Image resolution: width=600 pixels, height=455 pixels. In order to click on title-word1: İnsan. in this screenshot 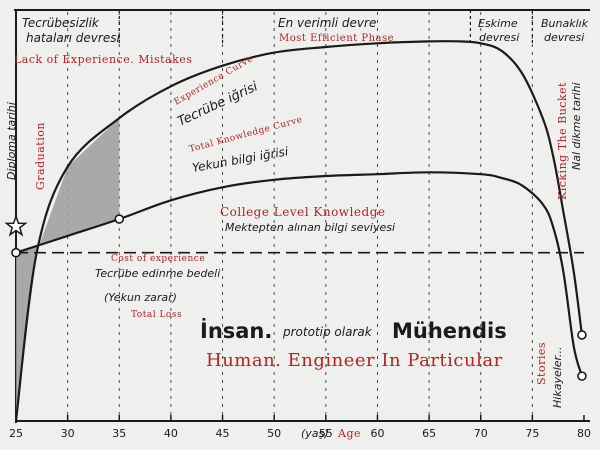, I will do `click(236, 330)`.